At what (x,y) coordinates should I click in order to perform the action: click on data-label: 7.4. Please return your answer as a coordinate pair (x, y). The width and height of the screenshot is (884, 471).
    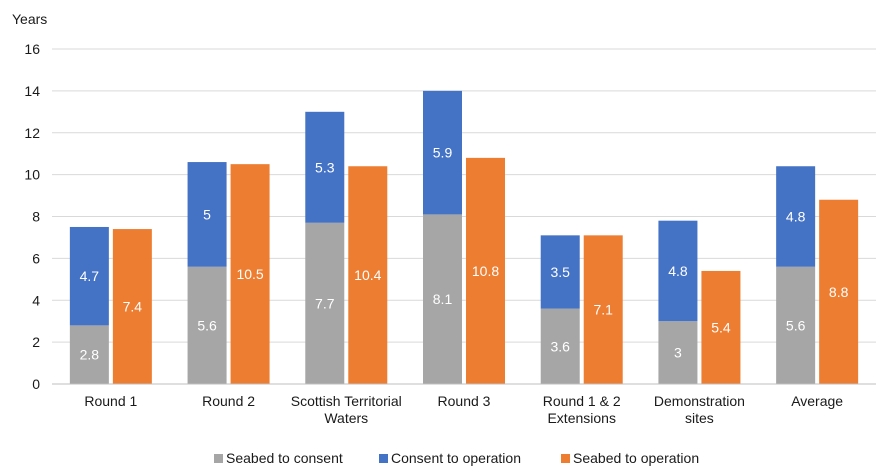
    Looking at the image, I should click on (133, 307).